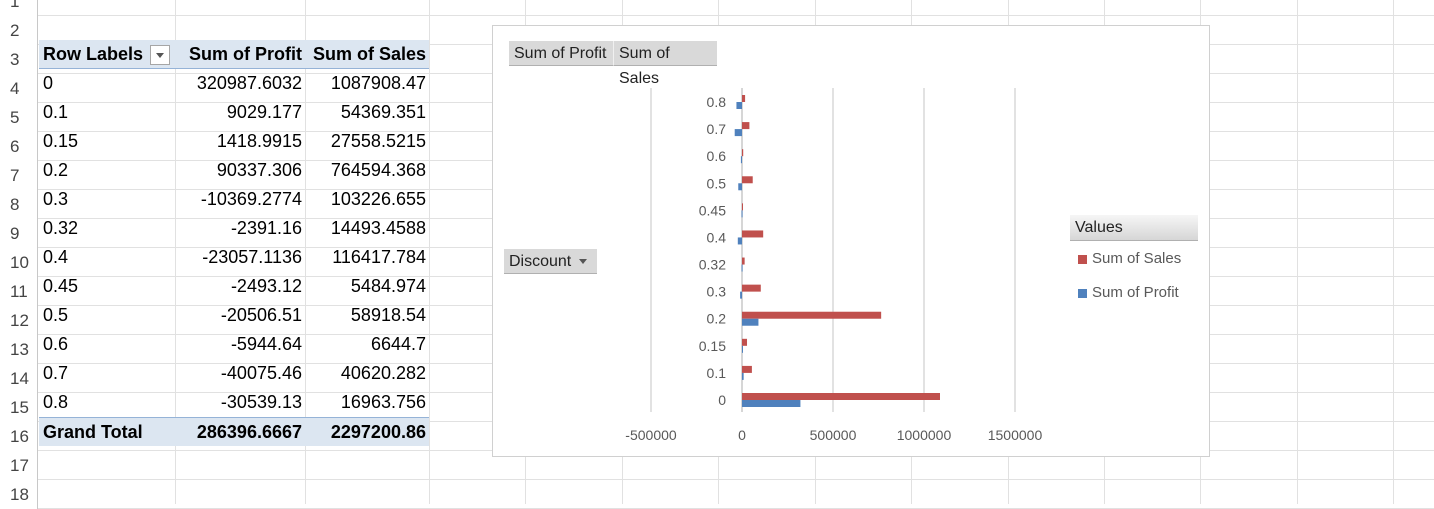 Image resolution: width=1434 pixels, height=509 pixels. Describe the element at coordinates (266, 286) in the screenshot. I see `pivot-cell-profit: -2493.12` at that location.